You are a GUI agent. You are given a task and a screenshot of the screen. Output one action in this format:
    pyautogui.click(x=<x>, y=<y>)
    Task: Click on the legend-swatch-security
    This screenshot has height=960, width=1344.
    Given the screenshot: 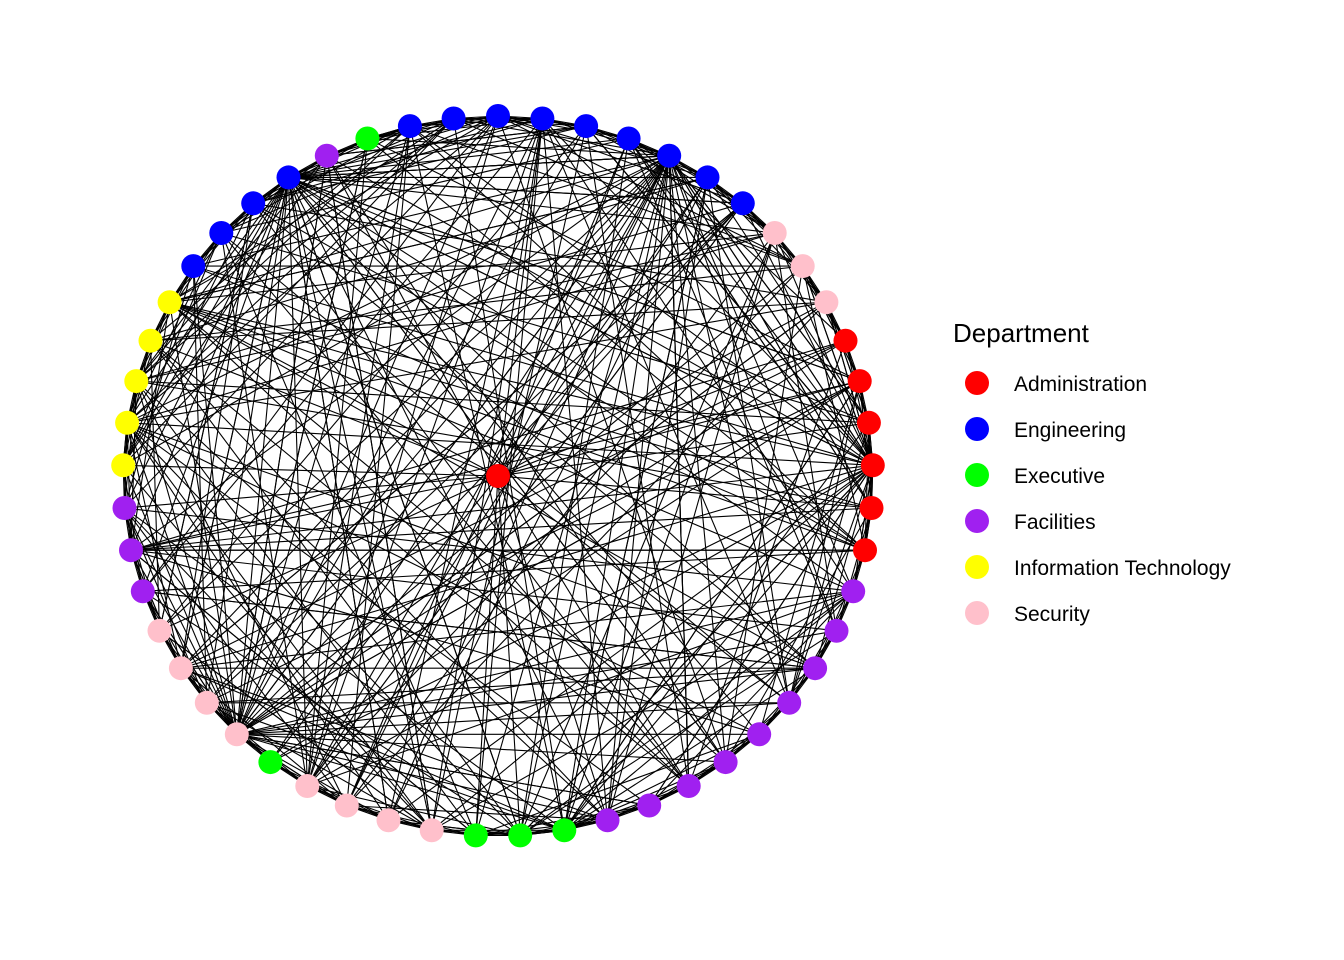 What is the action you would take?
    pyautogui.click(x=977, y=613)
    